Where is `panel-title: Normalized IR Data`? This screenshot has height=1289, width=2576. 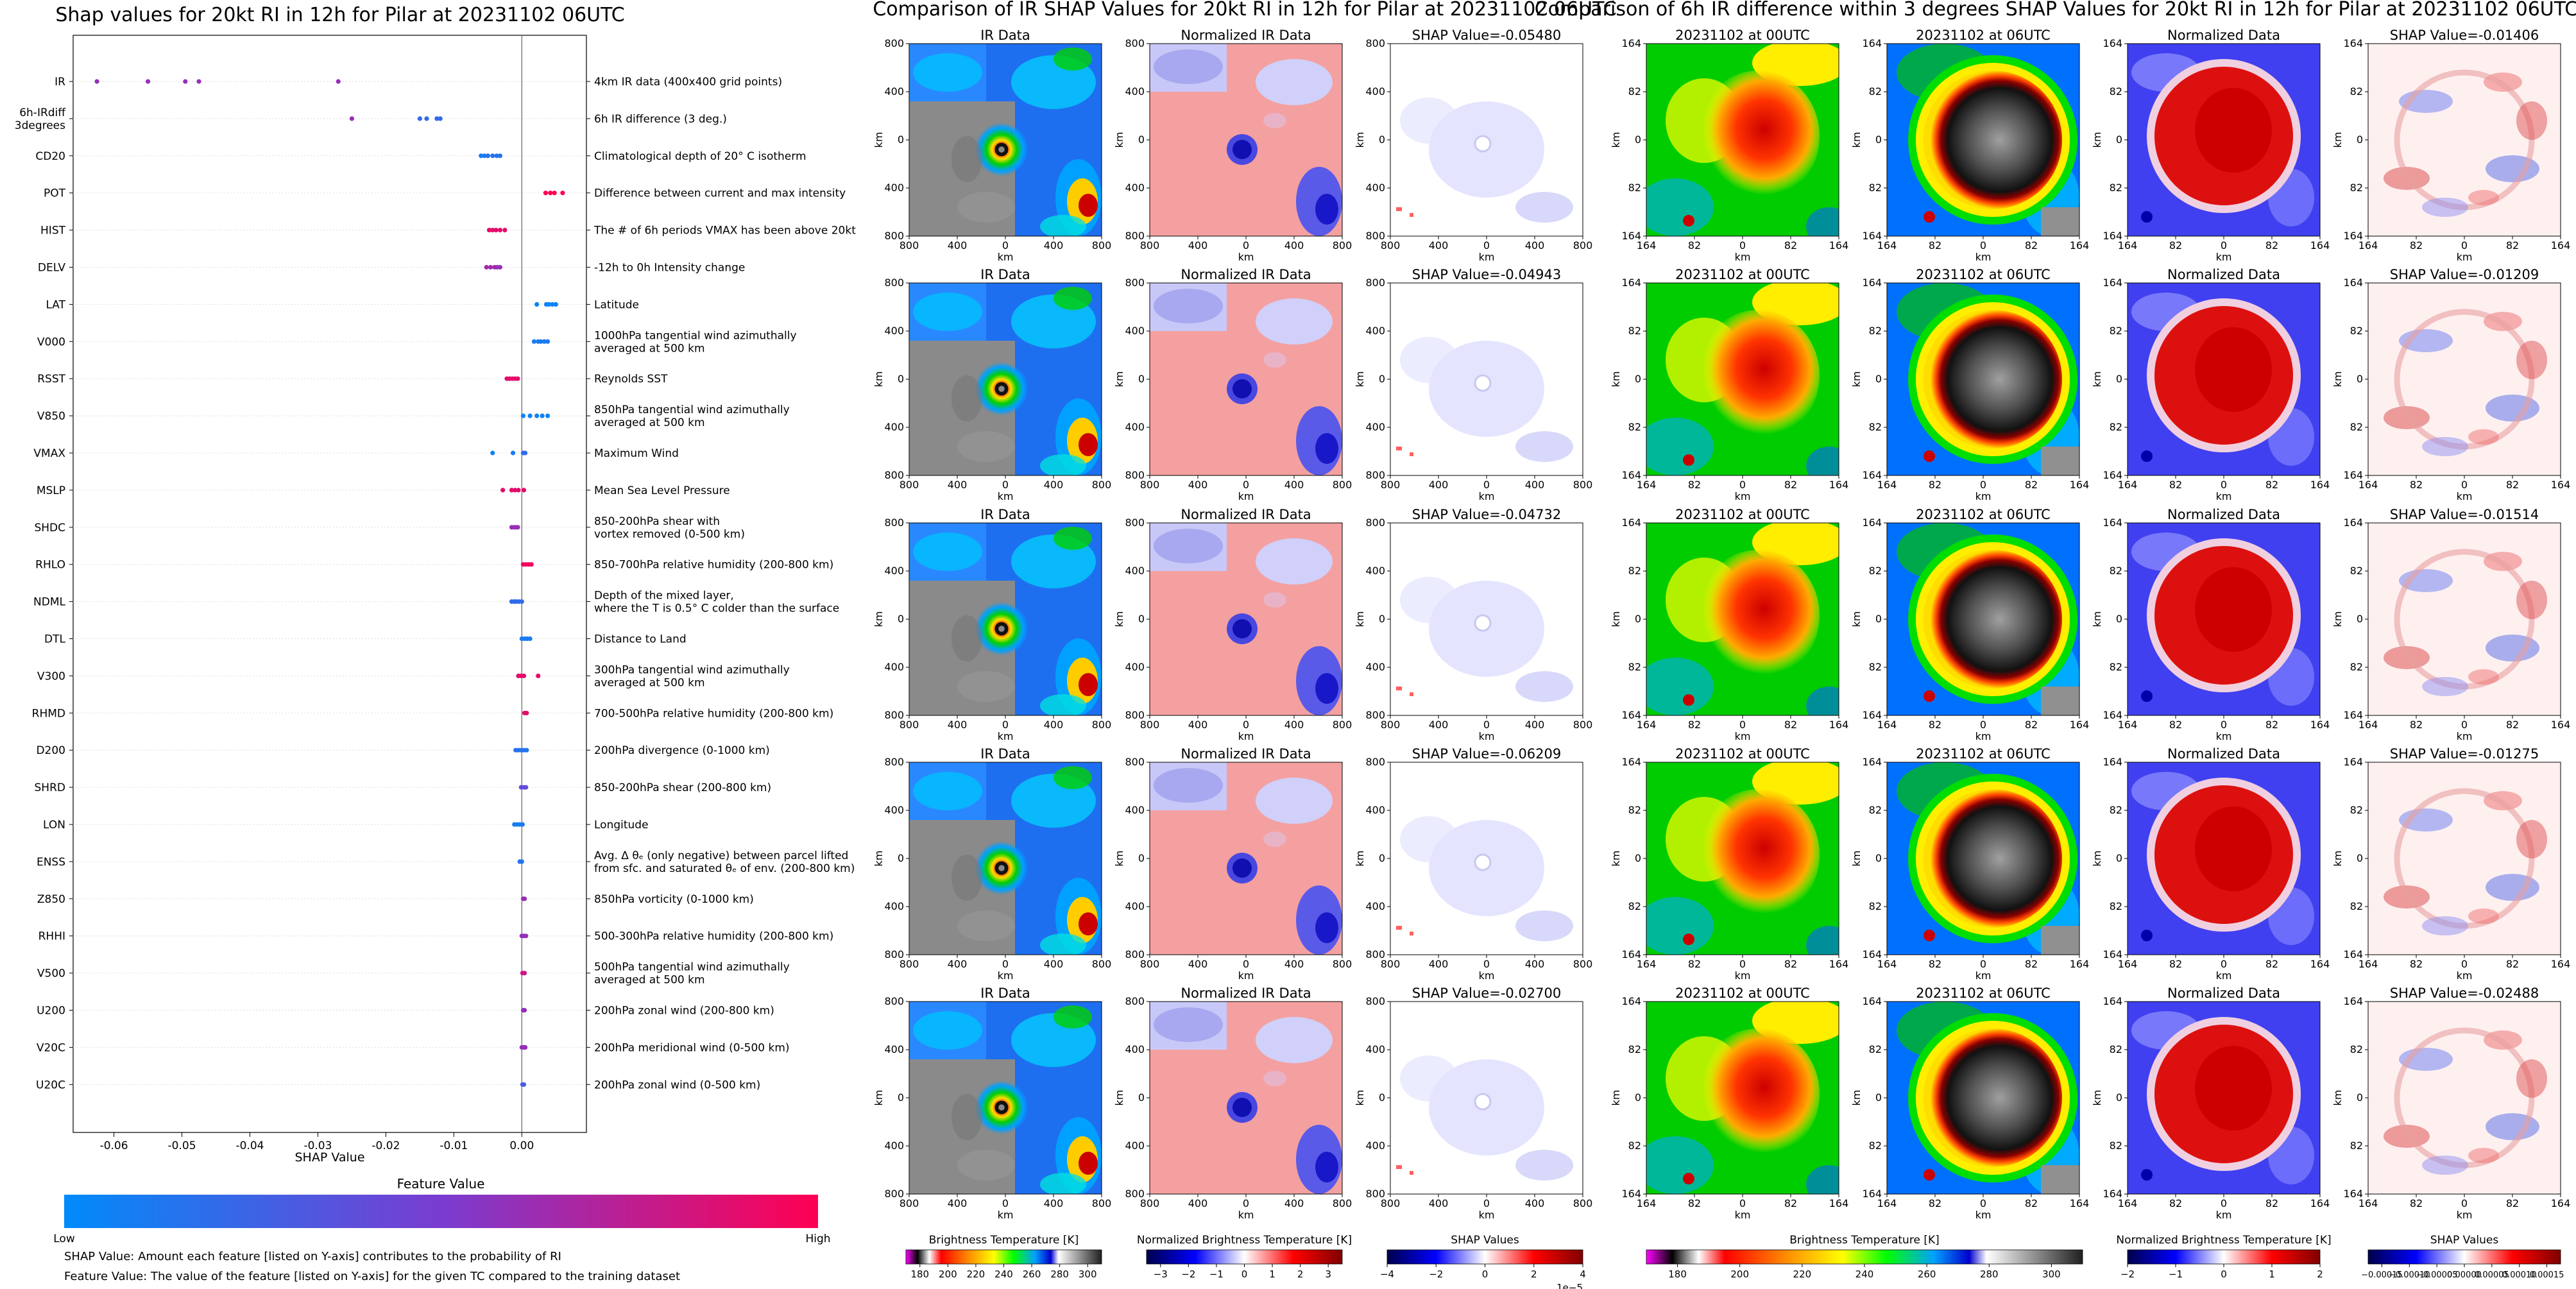
panel-title: Normalized IR Data is located at coordinates (1246, 754).